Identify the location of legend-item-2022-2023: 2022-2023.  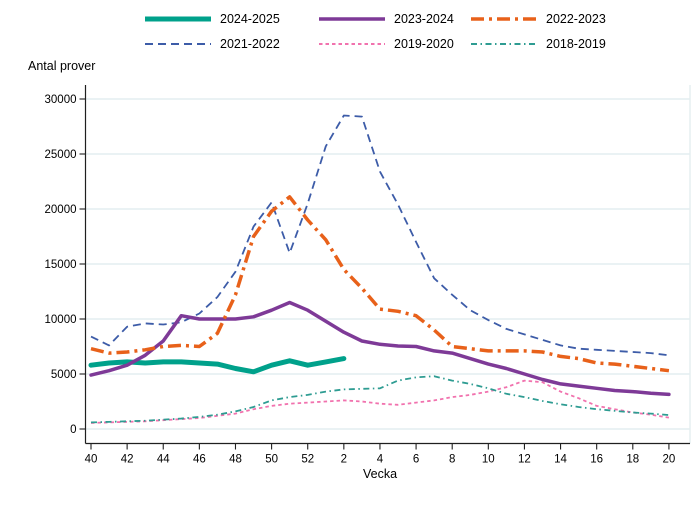
(553, 19).